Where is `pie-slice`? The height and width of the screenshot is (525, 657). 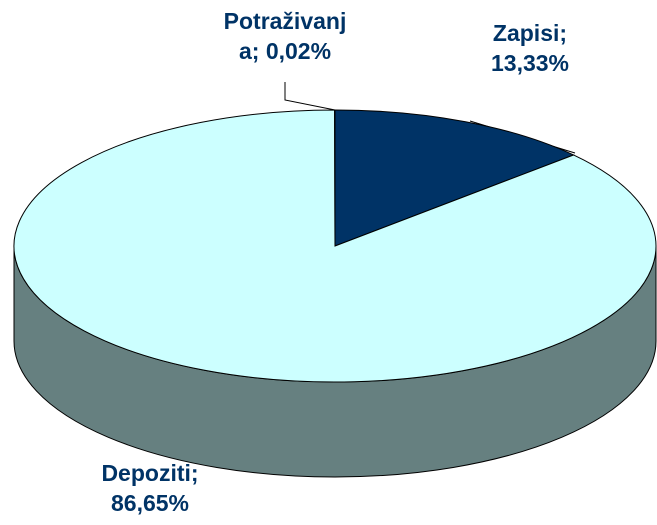
pie-slice is located at coordinates (454, 178).